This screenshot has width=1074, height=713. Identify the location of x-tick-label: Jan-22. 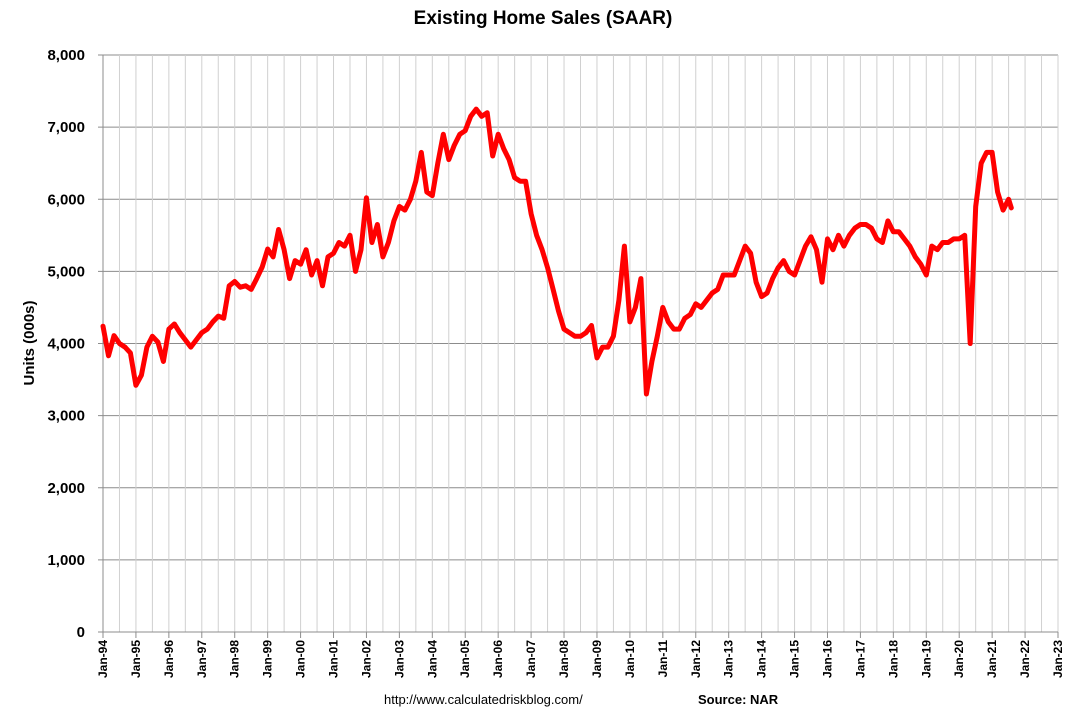
(1025, 659).